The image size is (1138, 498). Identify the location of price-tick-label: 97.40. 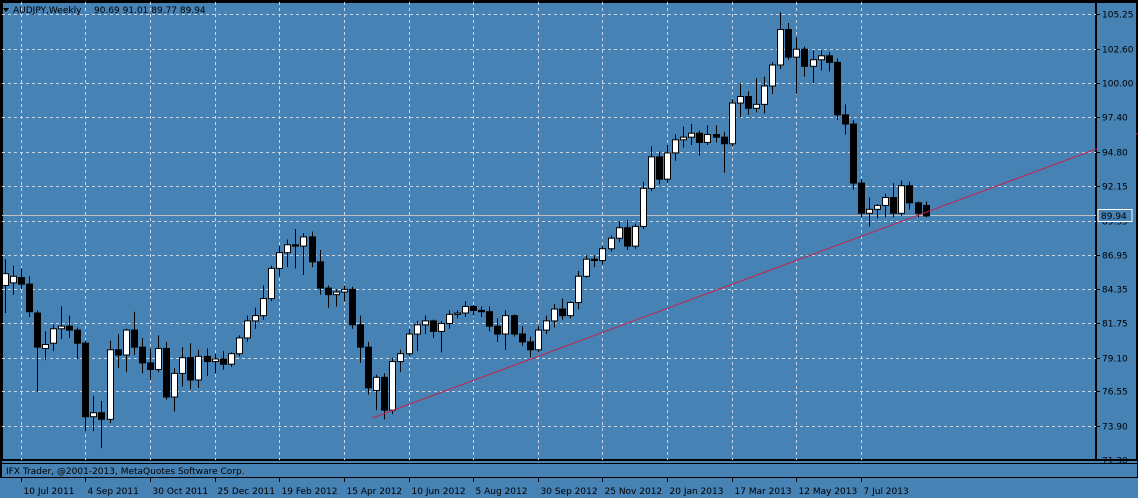
(1115, 119).